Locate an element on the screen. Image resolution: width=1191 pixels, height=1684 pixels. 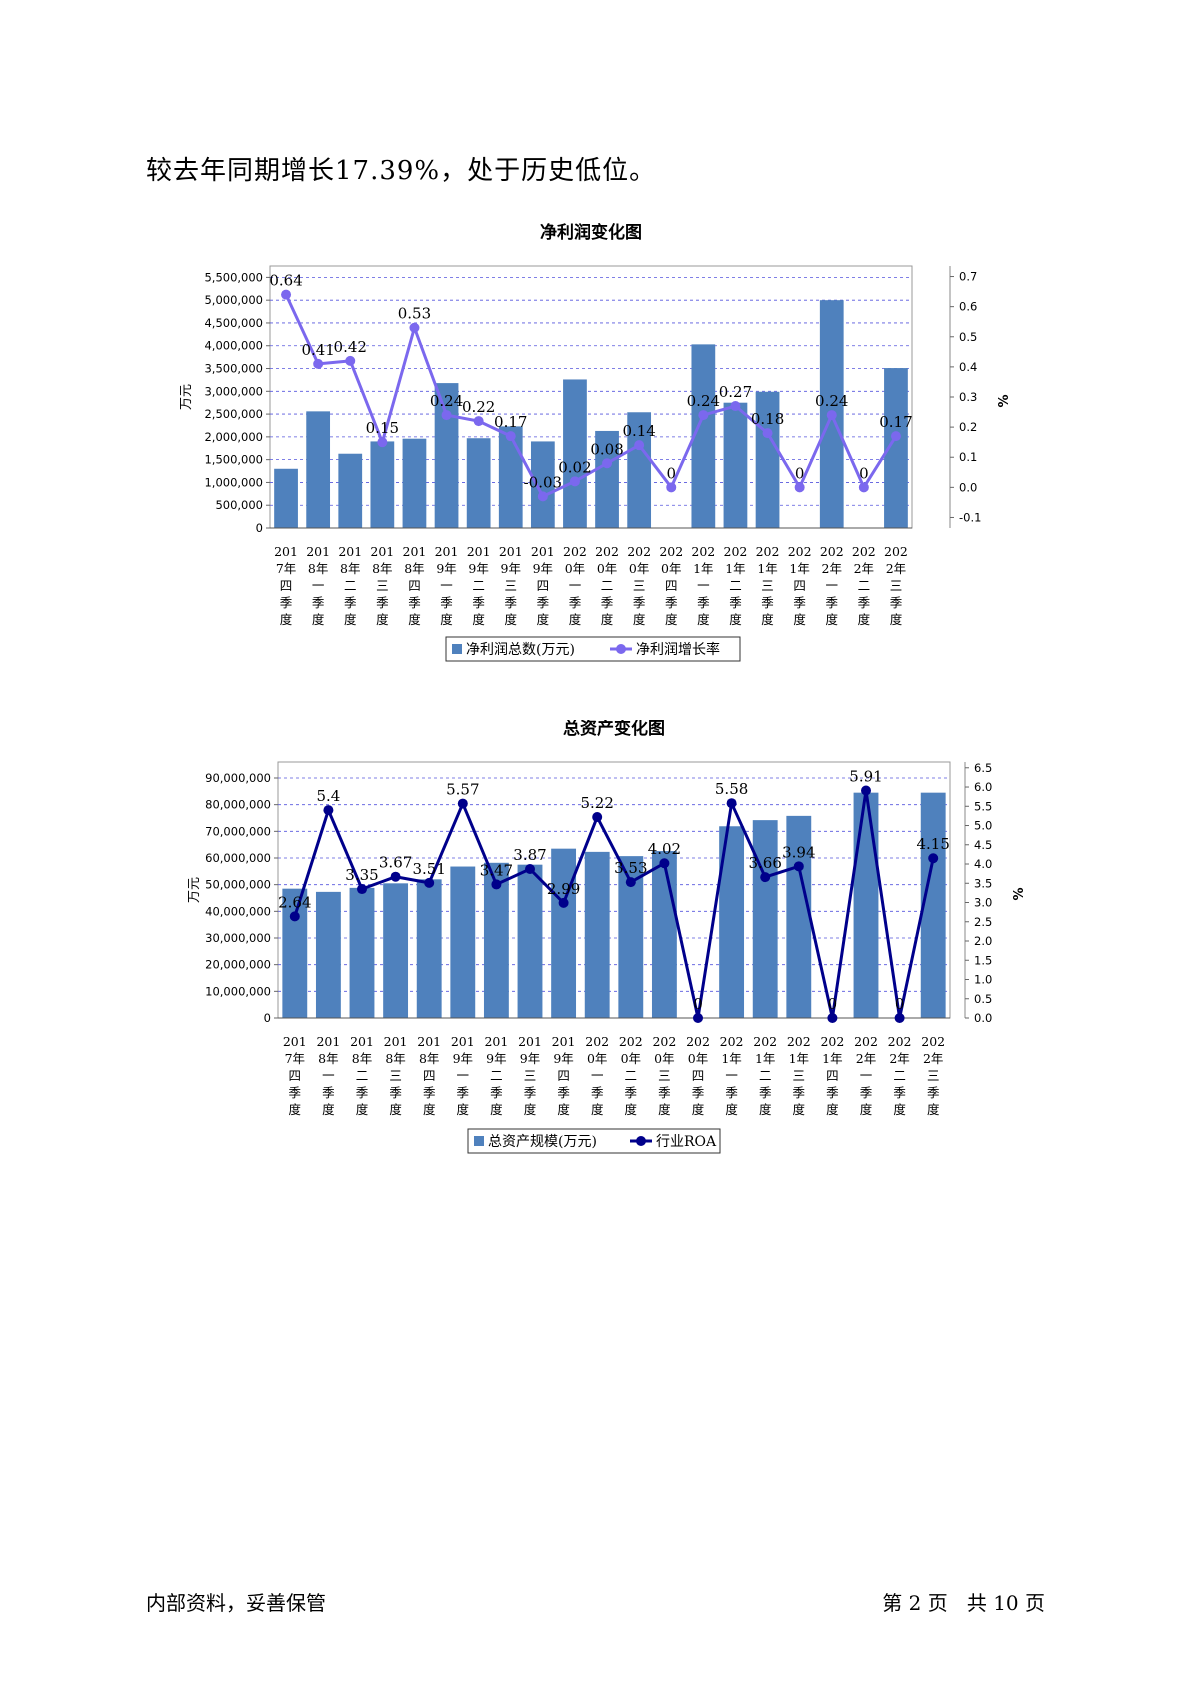
y2-tick-label: 0.5 is located at coordinates (968, 337).